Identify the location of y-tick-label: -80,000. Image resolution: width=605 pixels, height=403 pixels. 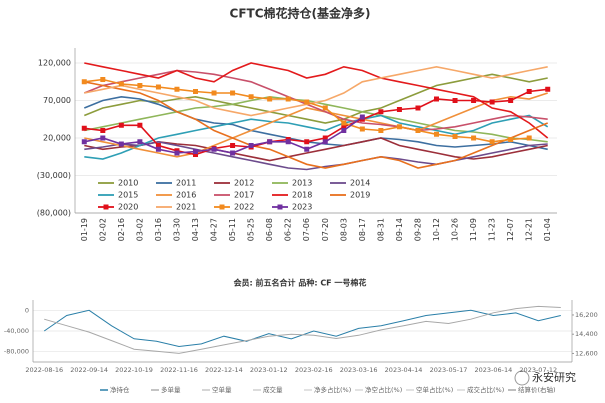
(16, 352).